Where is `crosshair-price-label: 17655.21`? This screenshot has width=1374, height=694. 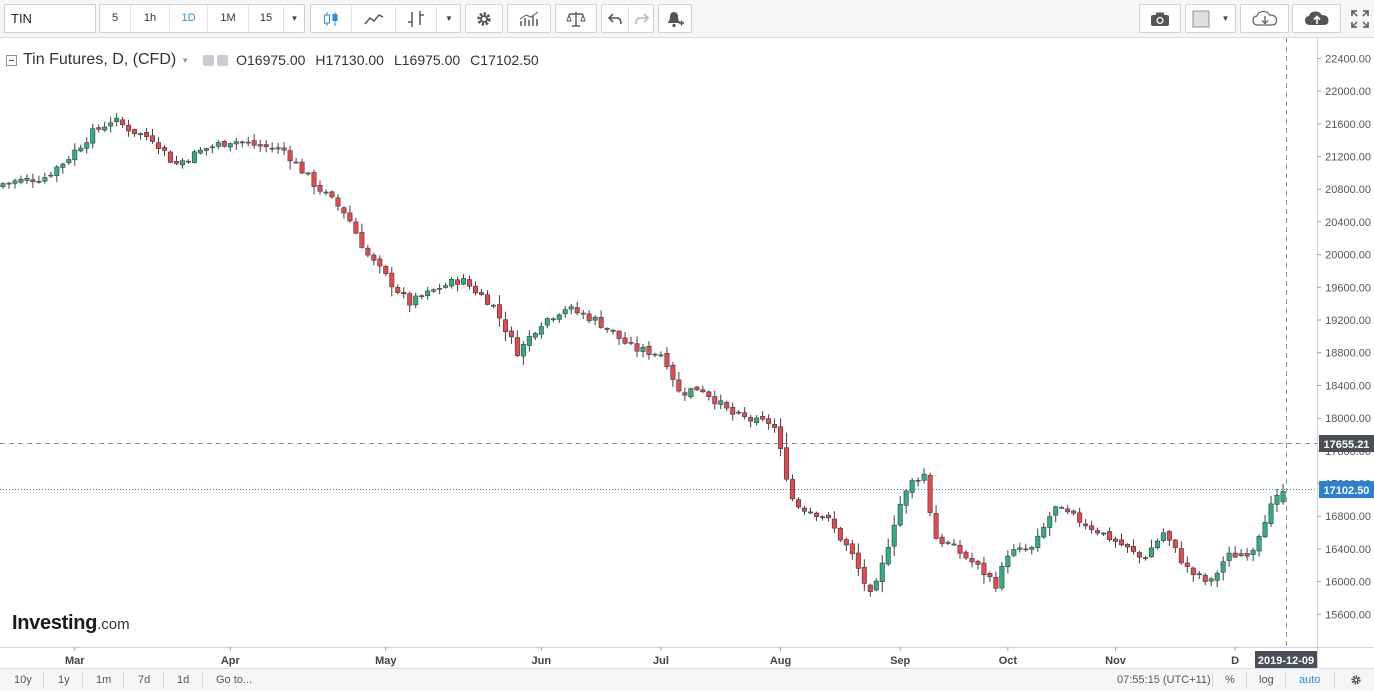
crosshair-price-label: 17655.21 is located at coordinates (1347, 445).